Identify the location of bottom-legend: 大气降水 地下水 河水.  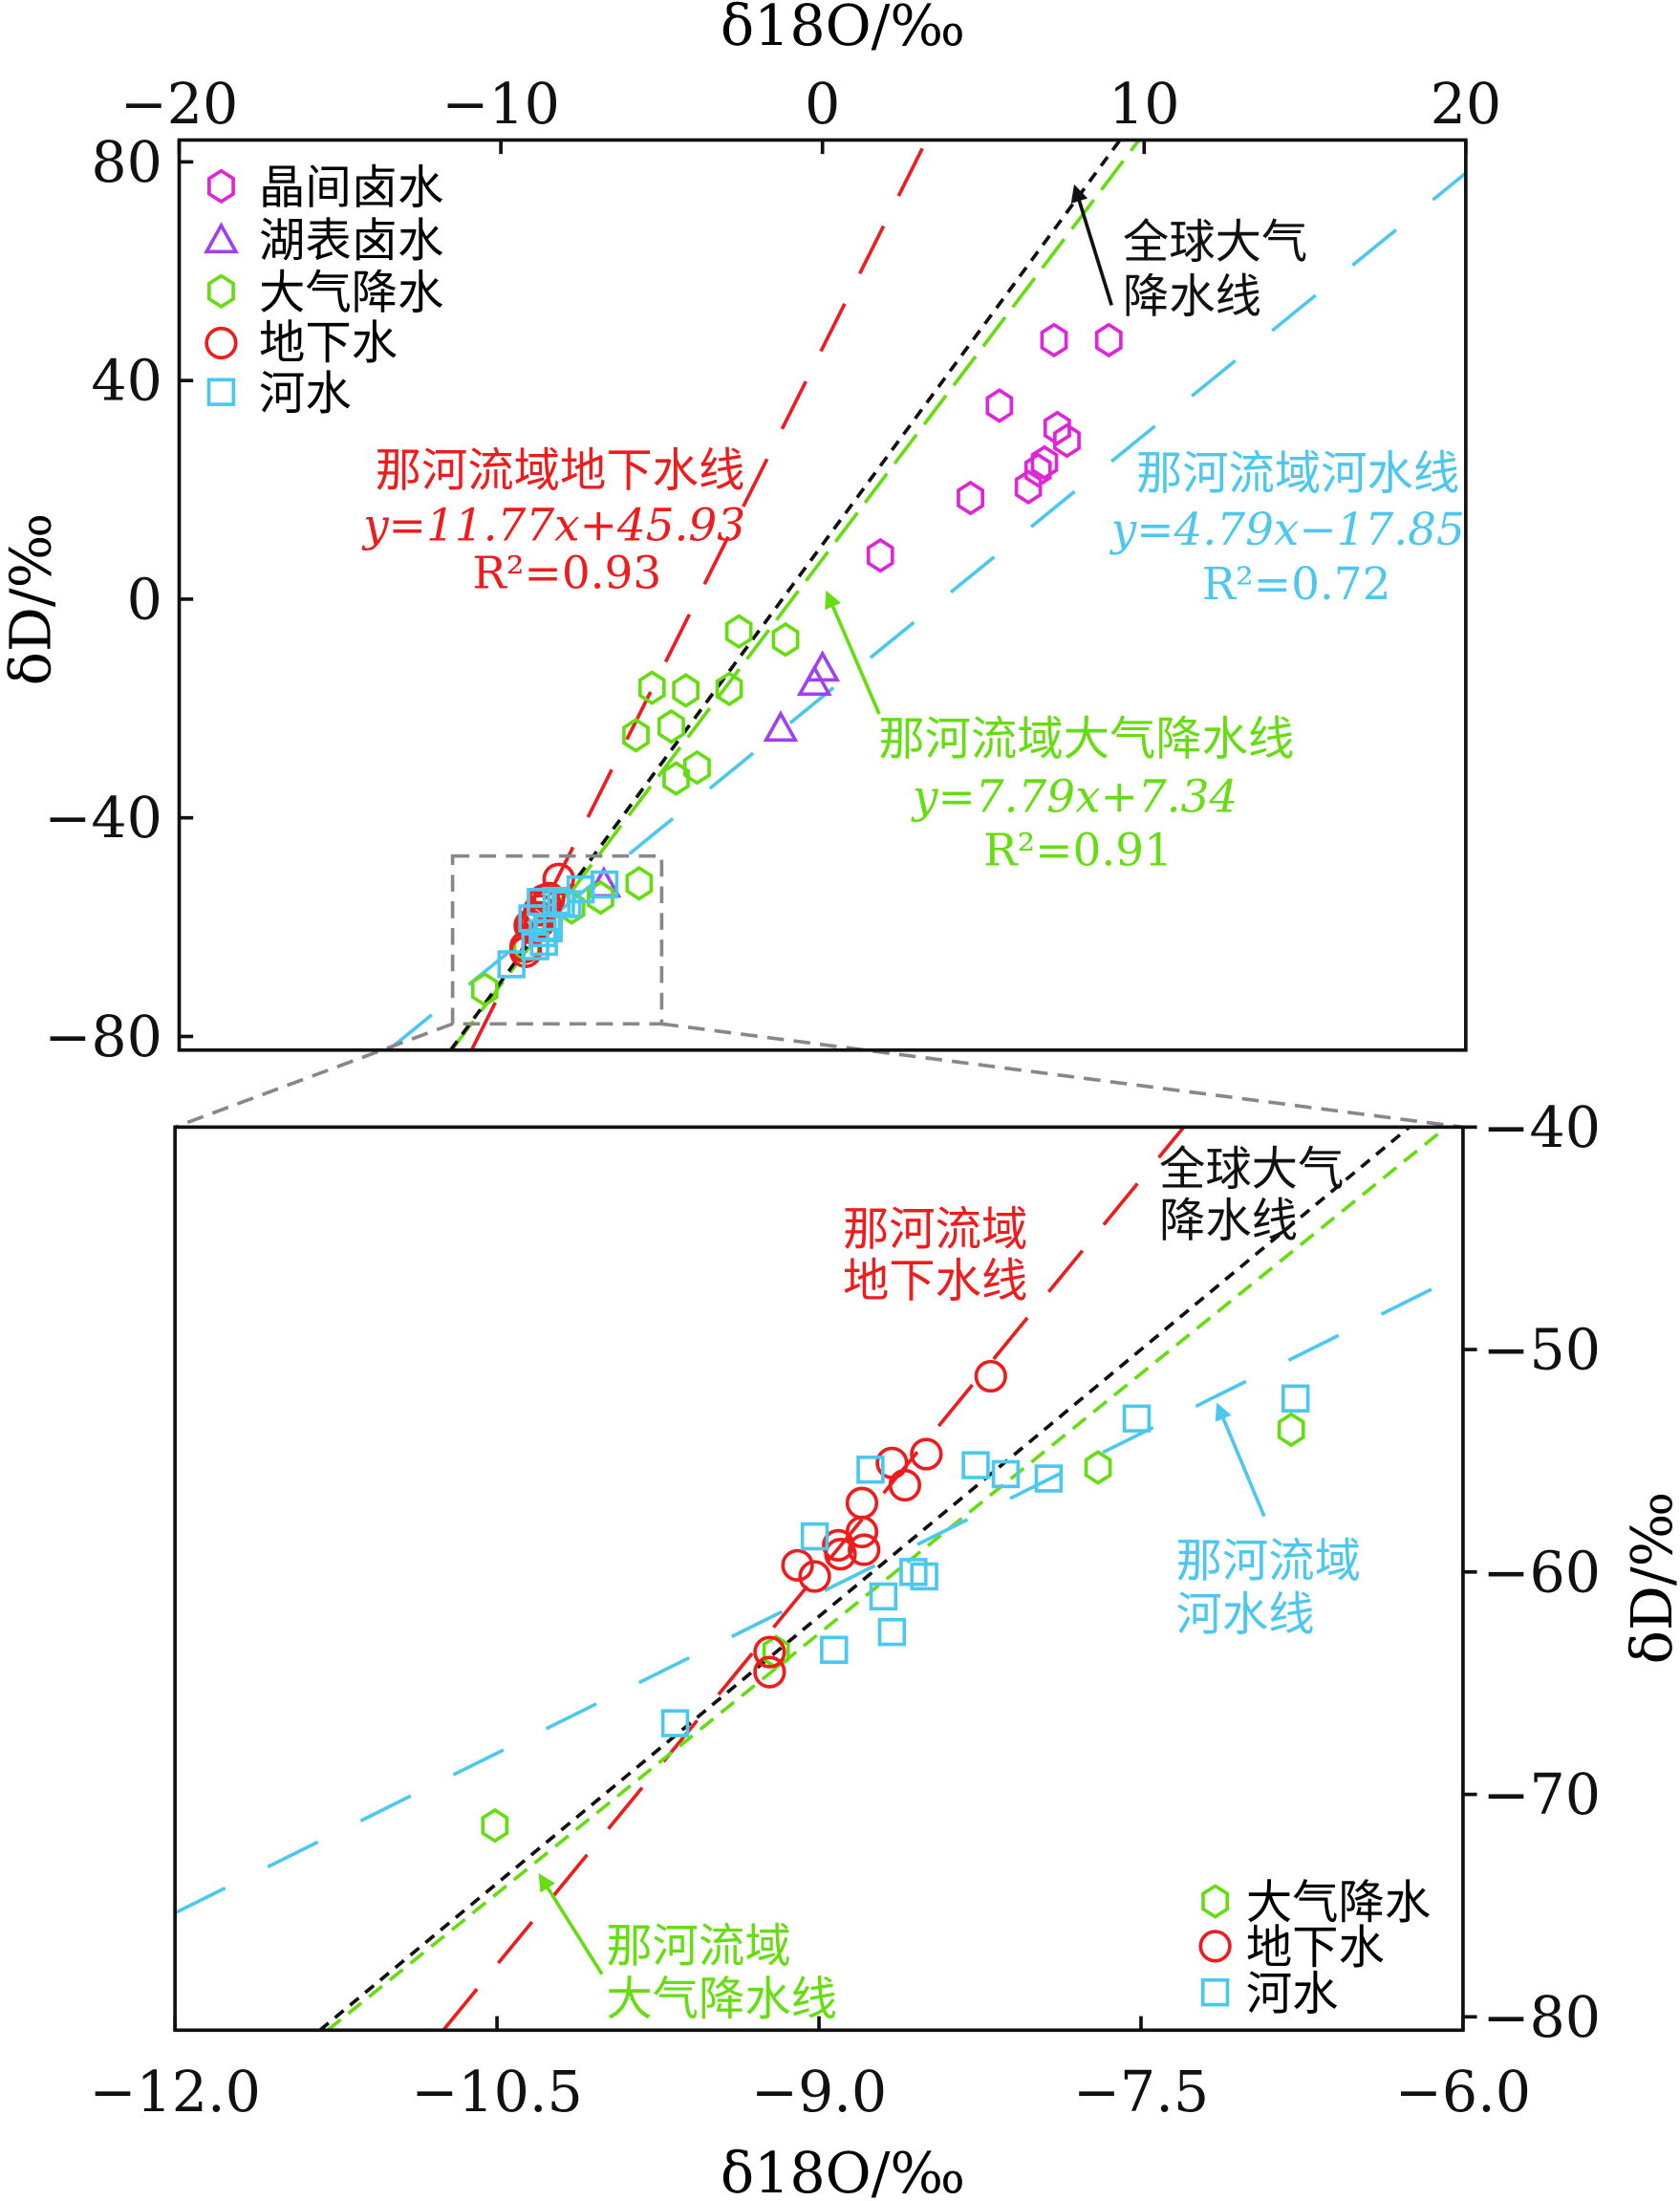
(1314, 1948).